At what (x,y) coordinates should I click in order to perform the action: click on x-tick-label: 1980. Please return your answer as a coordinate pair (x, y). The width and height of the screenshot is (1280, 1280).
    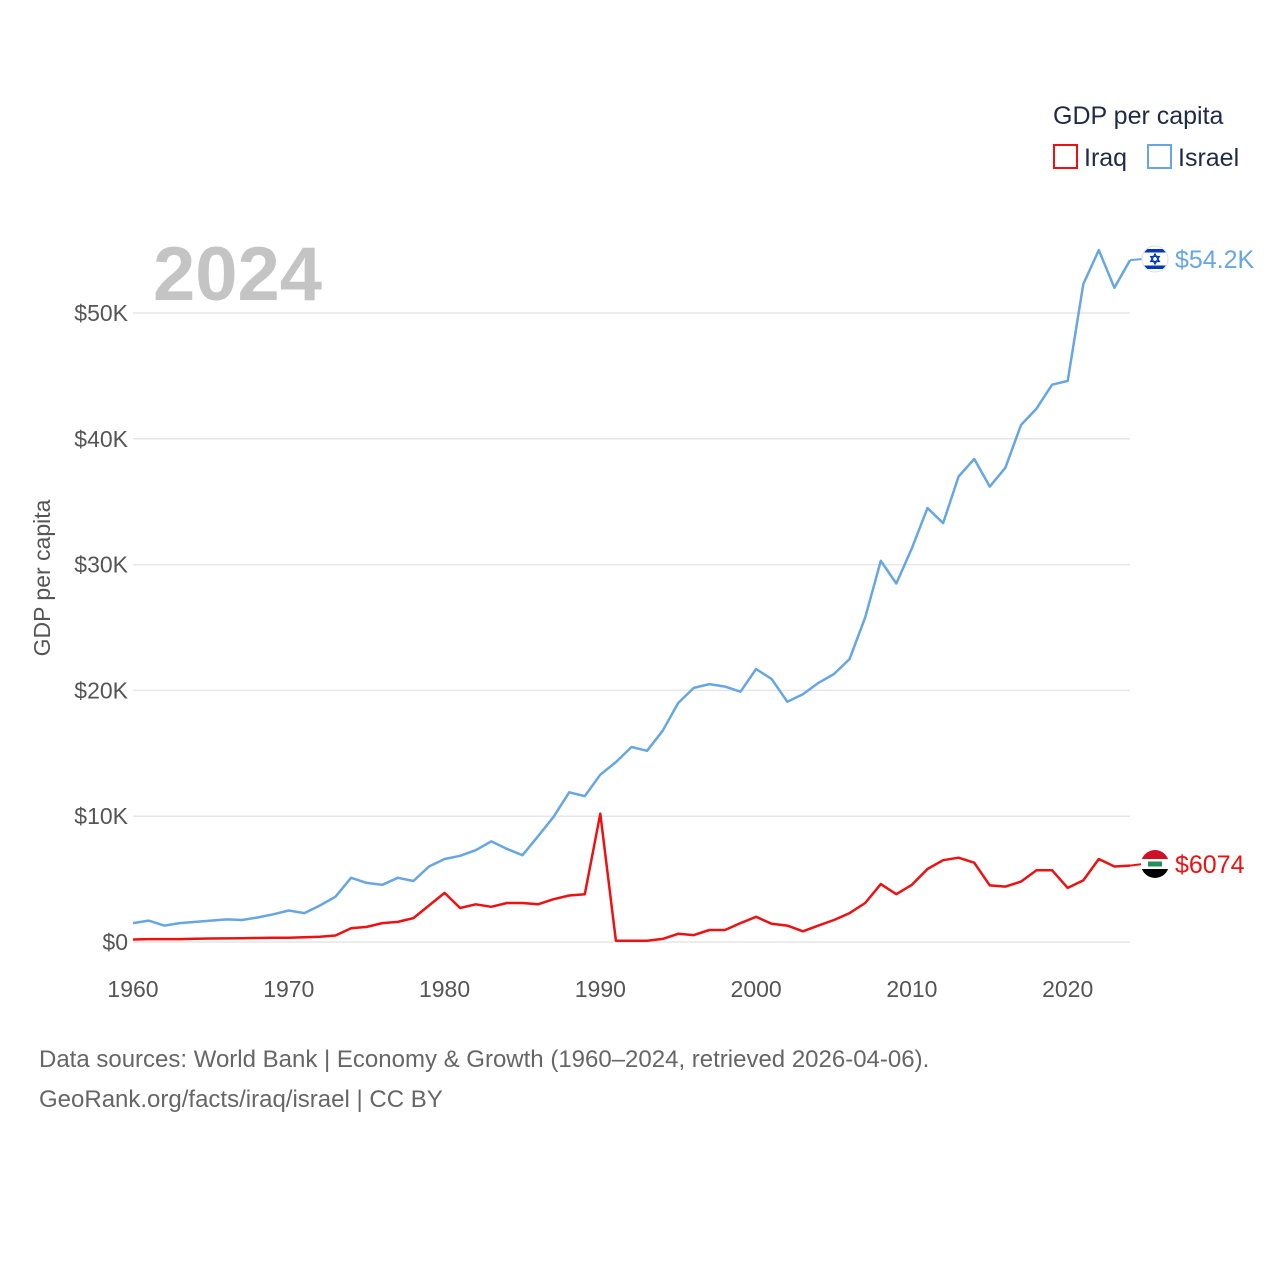
    Looking at the image, I should click on (444, 989).